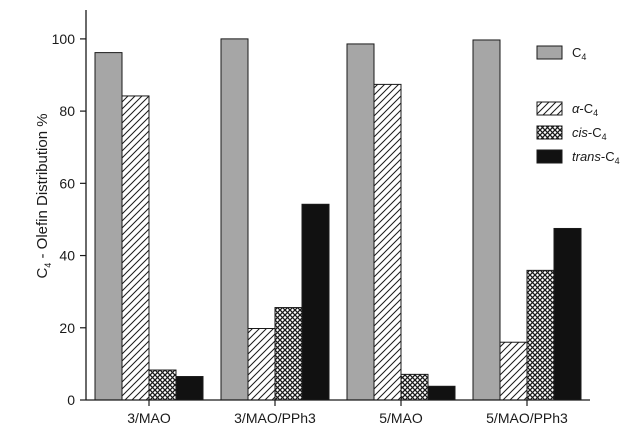 The height and width of the screenshot is (428, 625). Describe the element at coordinates (67, 183) in the screenshot. I see `y-tick-label-60: 60` at that location.